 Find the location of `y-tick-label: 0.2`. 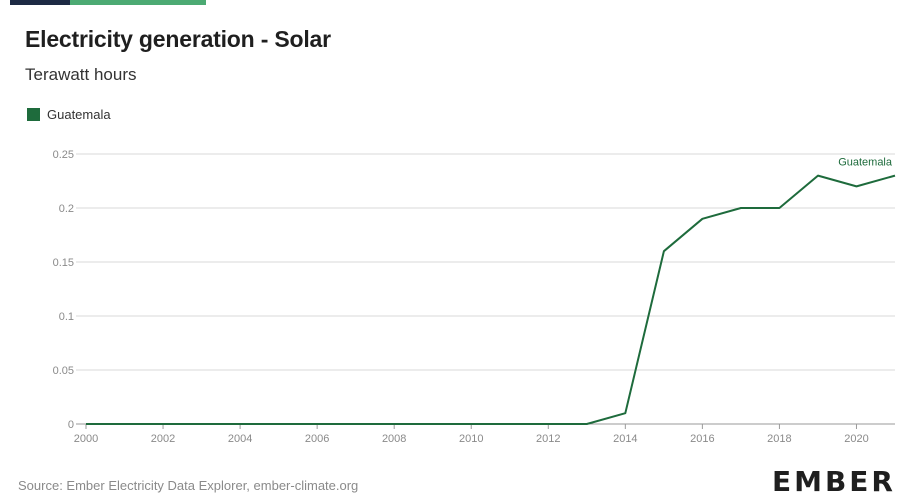

y-tick-label: 0.2 is located at coordinates (66, 209).